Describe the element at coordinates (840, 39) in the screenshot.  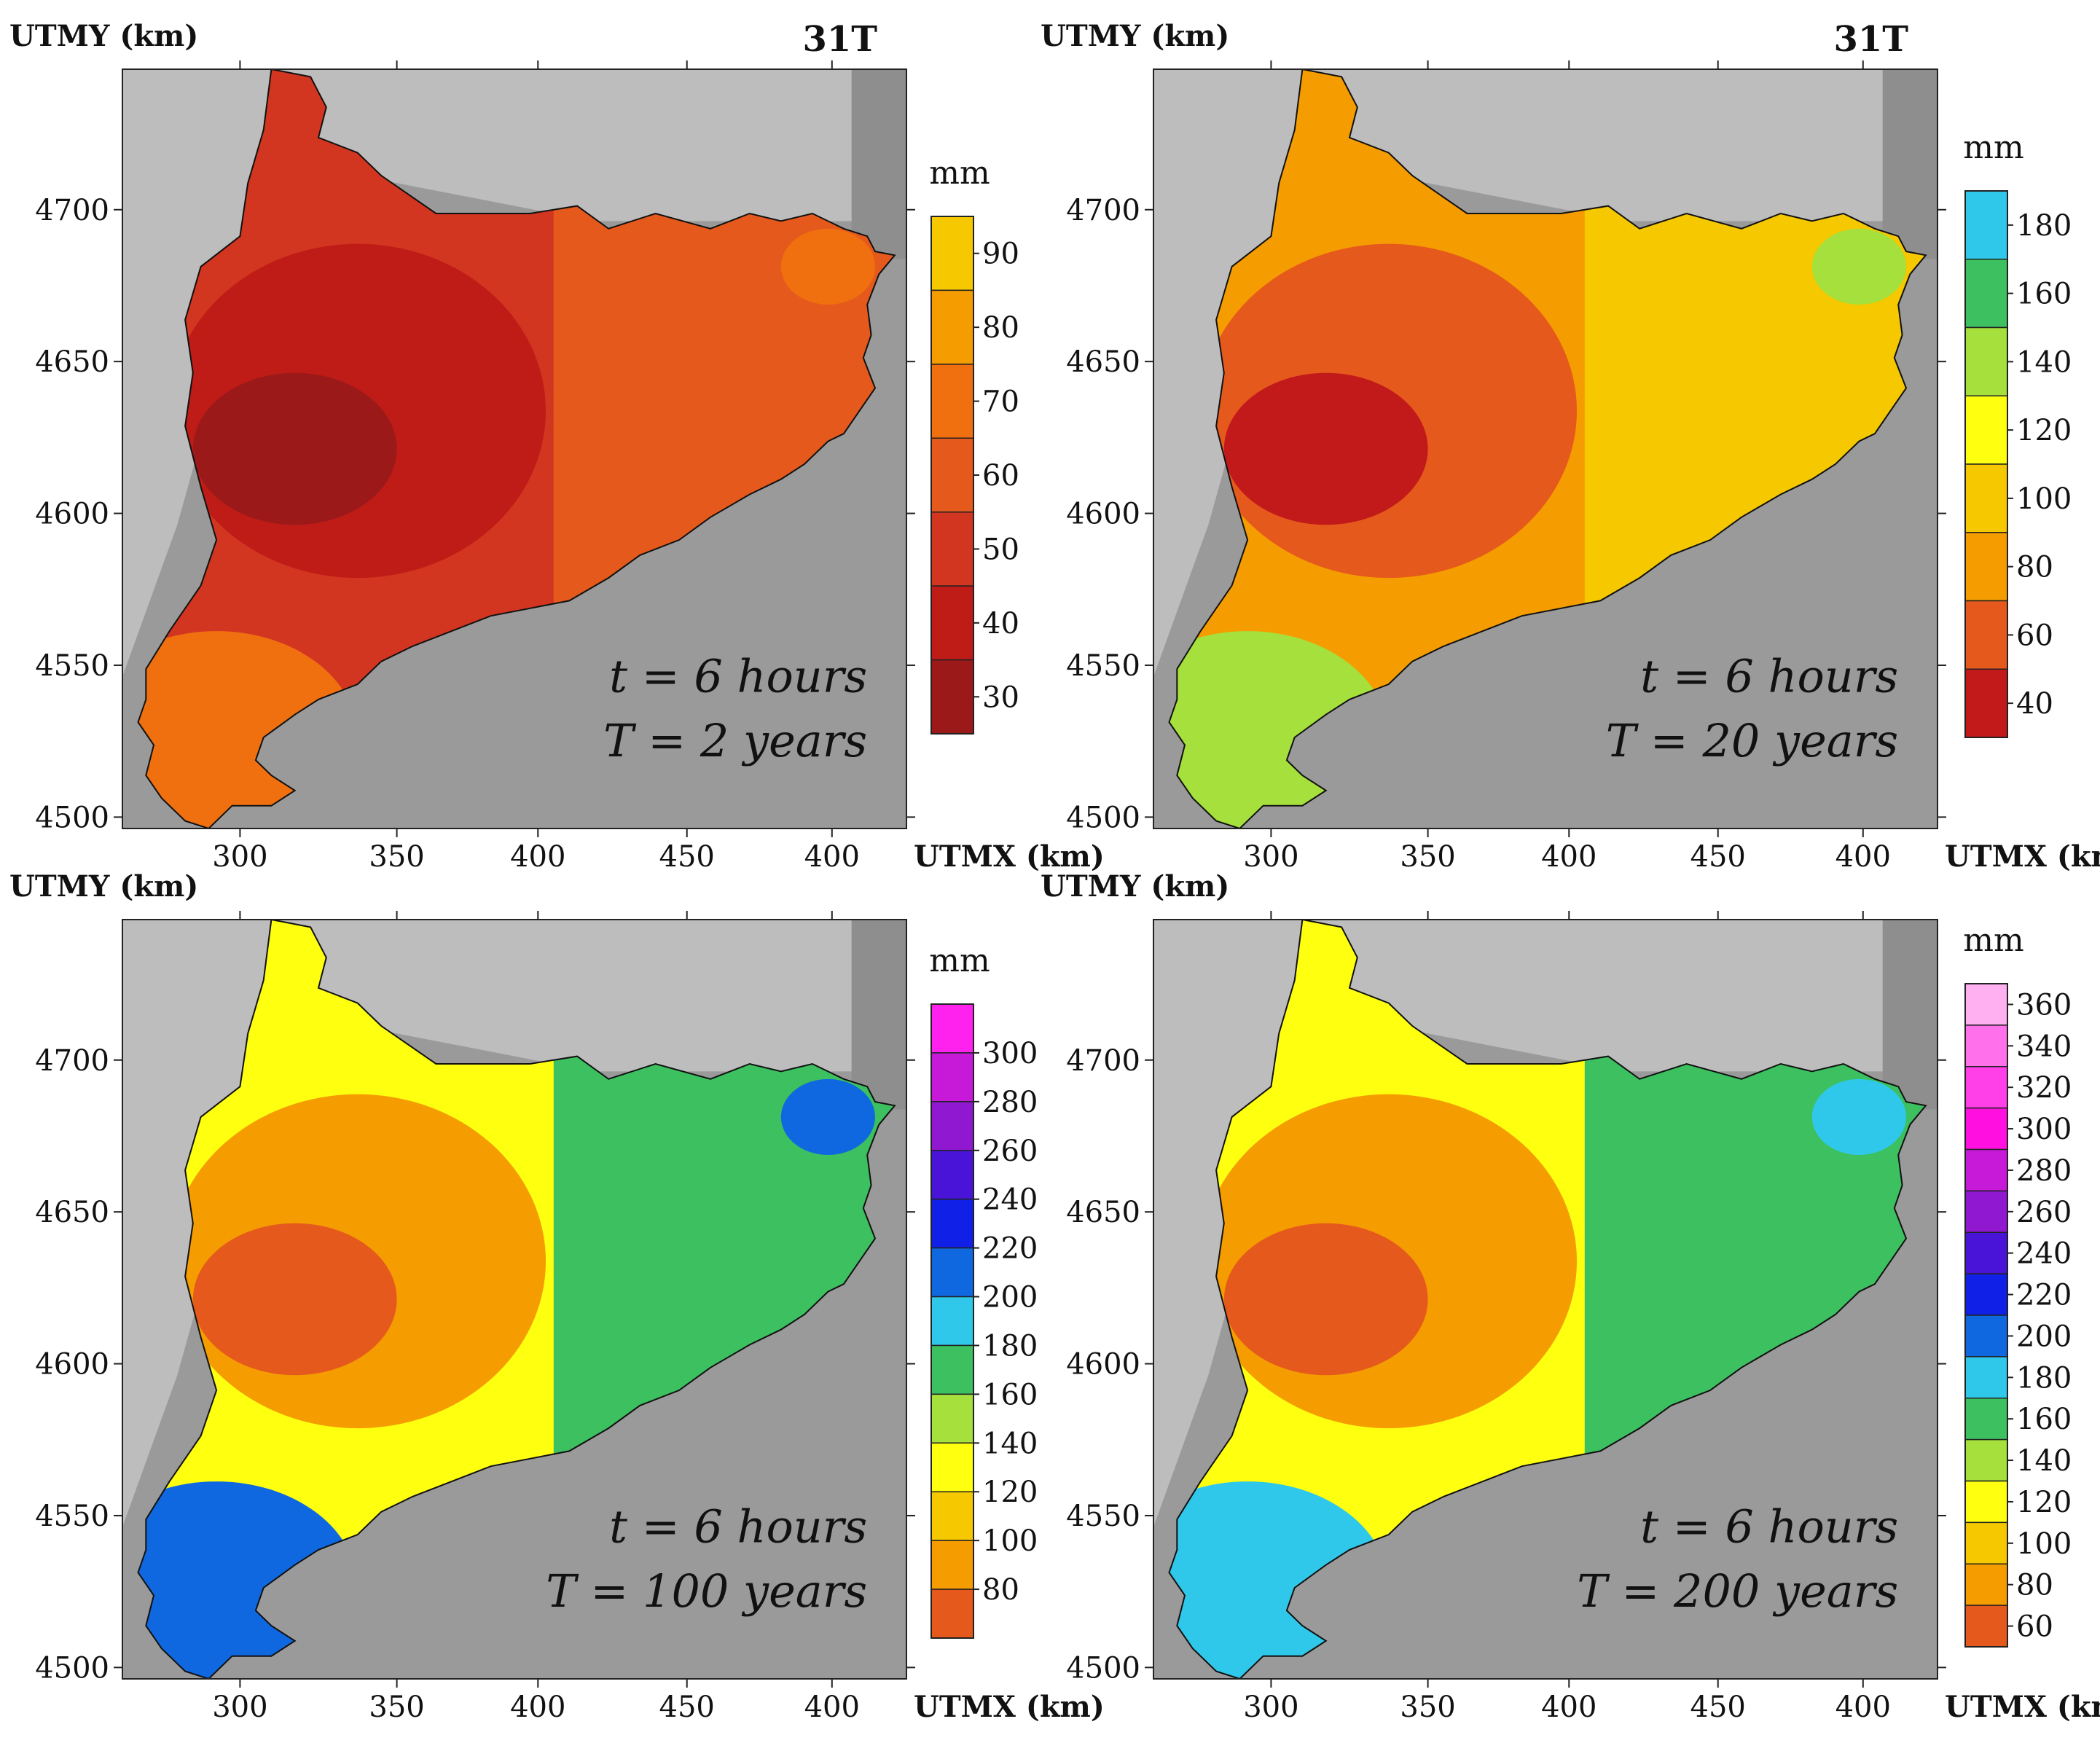
I see `utm-zone: 31T` at that location.